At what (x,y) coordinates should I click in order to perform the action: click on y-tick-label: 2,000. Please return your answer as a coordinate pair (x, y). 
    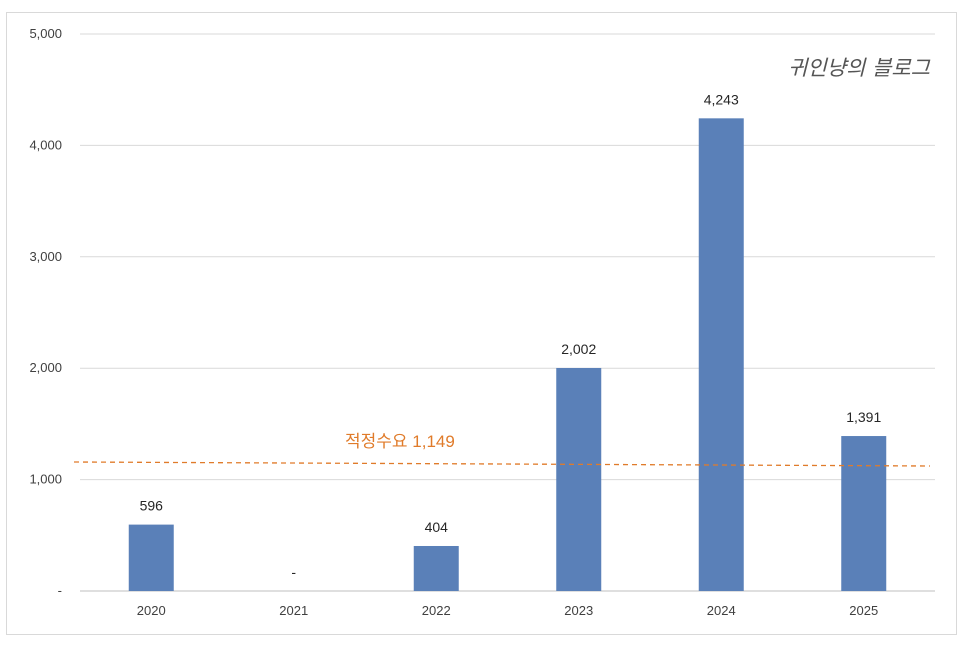
    Looking at the image, I should click on (45, 367).